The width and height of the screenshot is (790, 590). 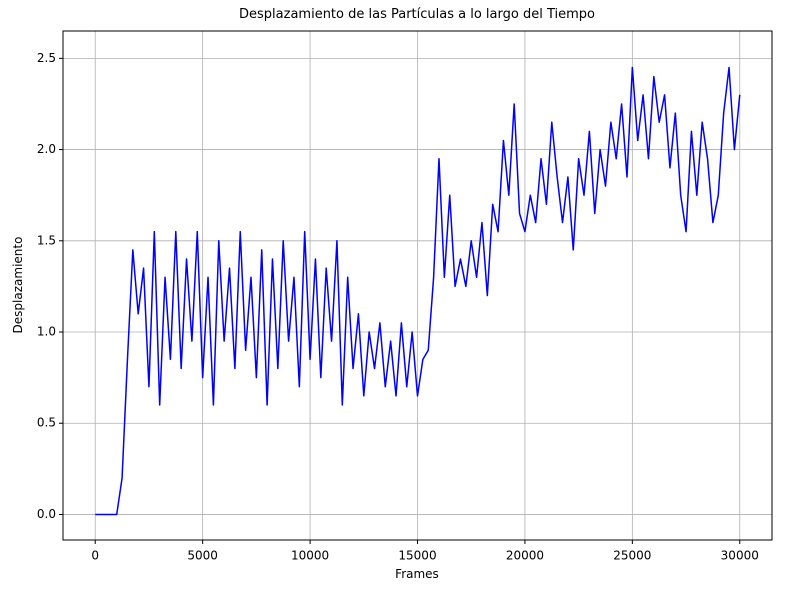 I want to click on x-tick-label: 5000, so click(x=202, y=556).